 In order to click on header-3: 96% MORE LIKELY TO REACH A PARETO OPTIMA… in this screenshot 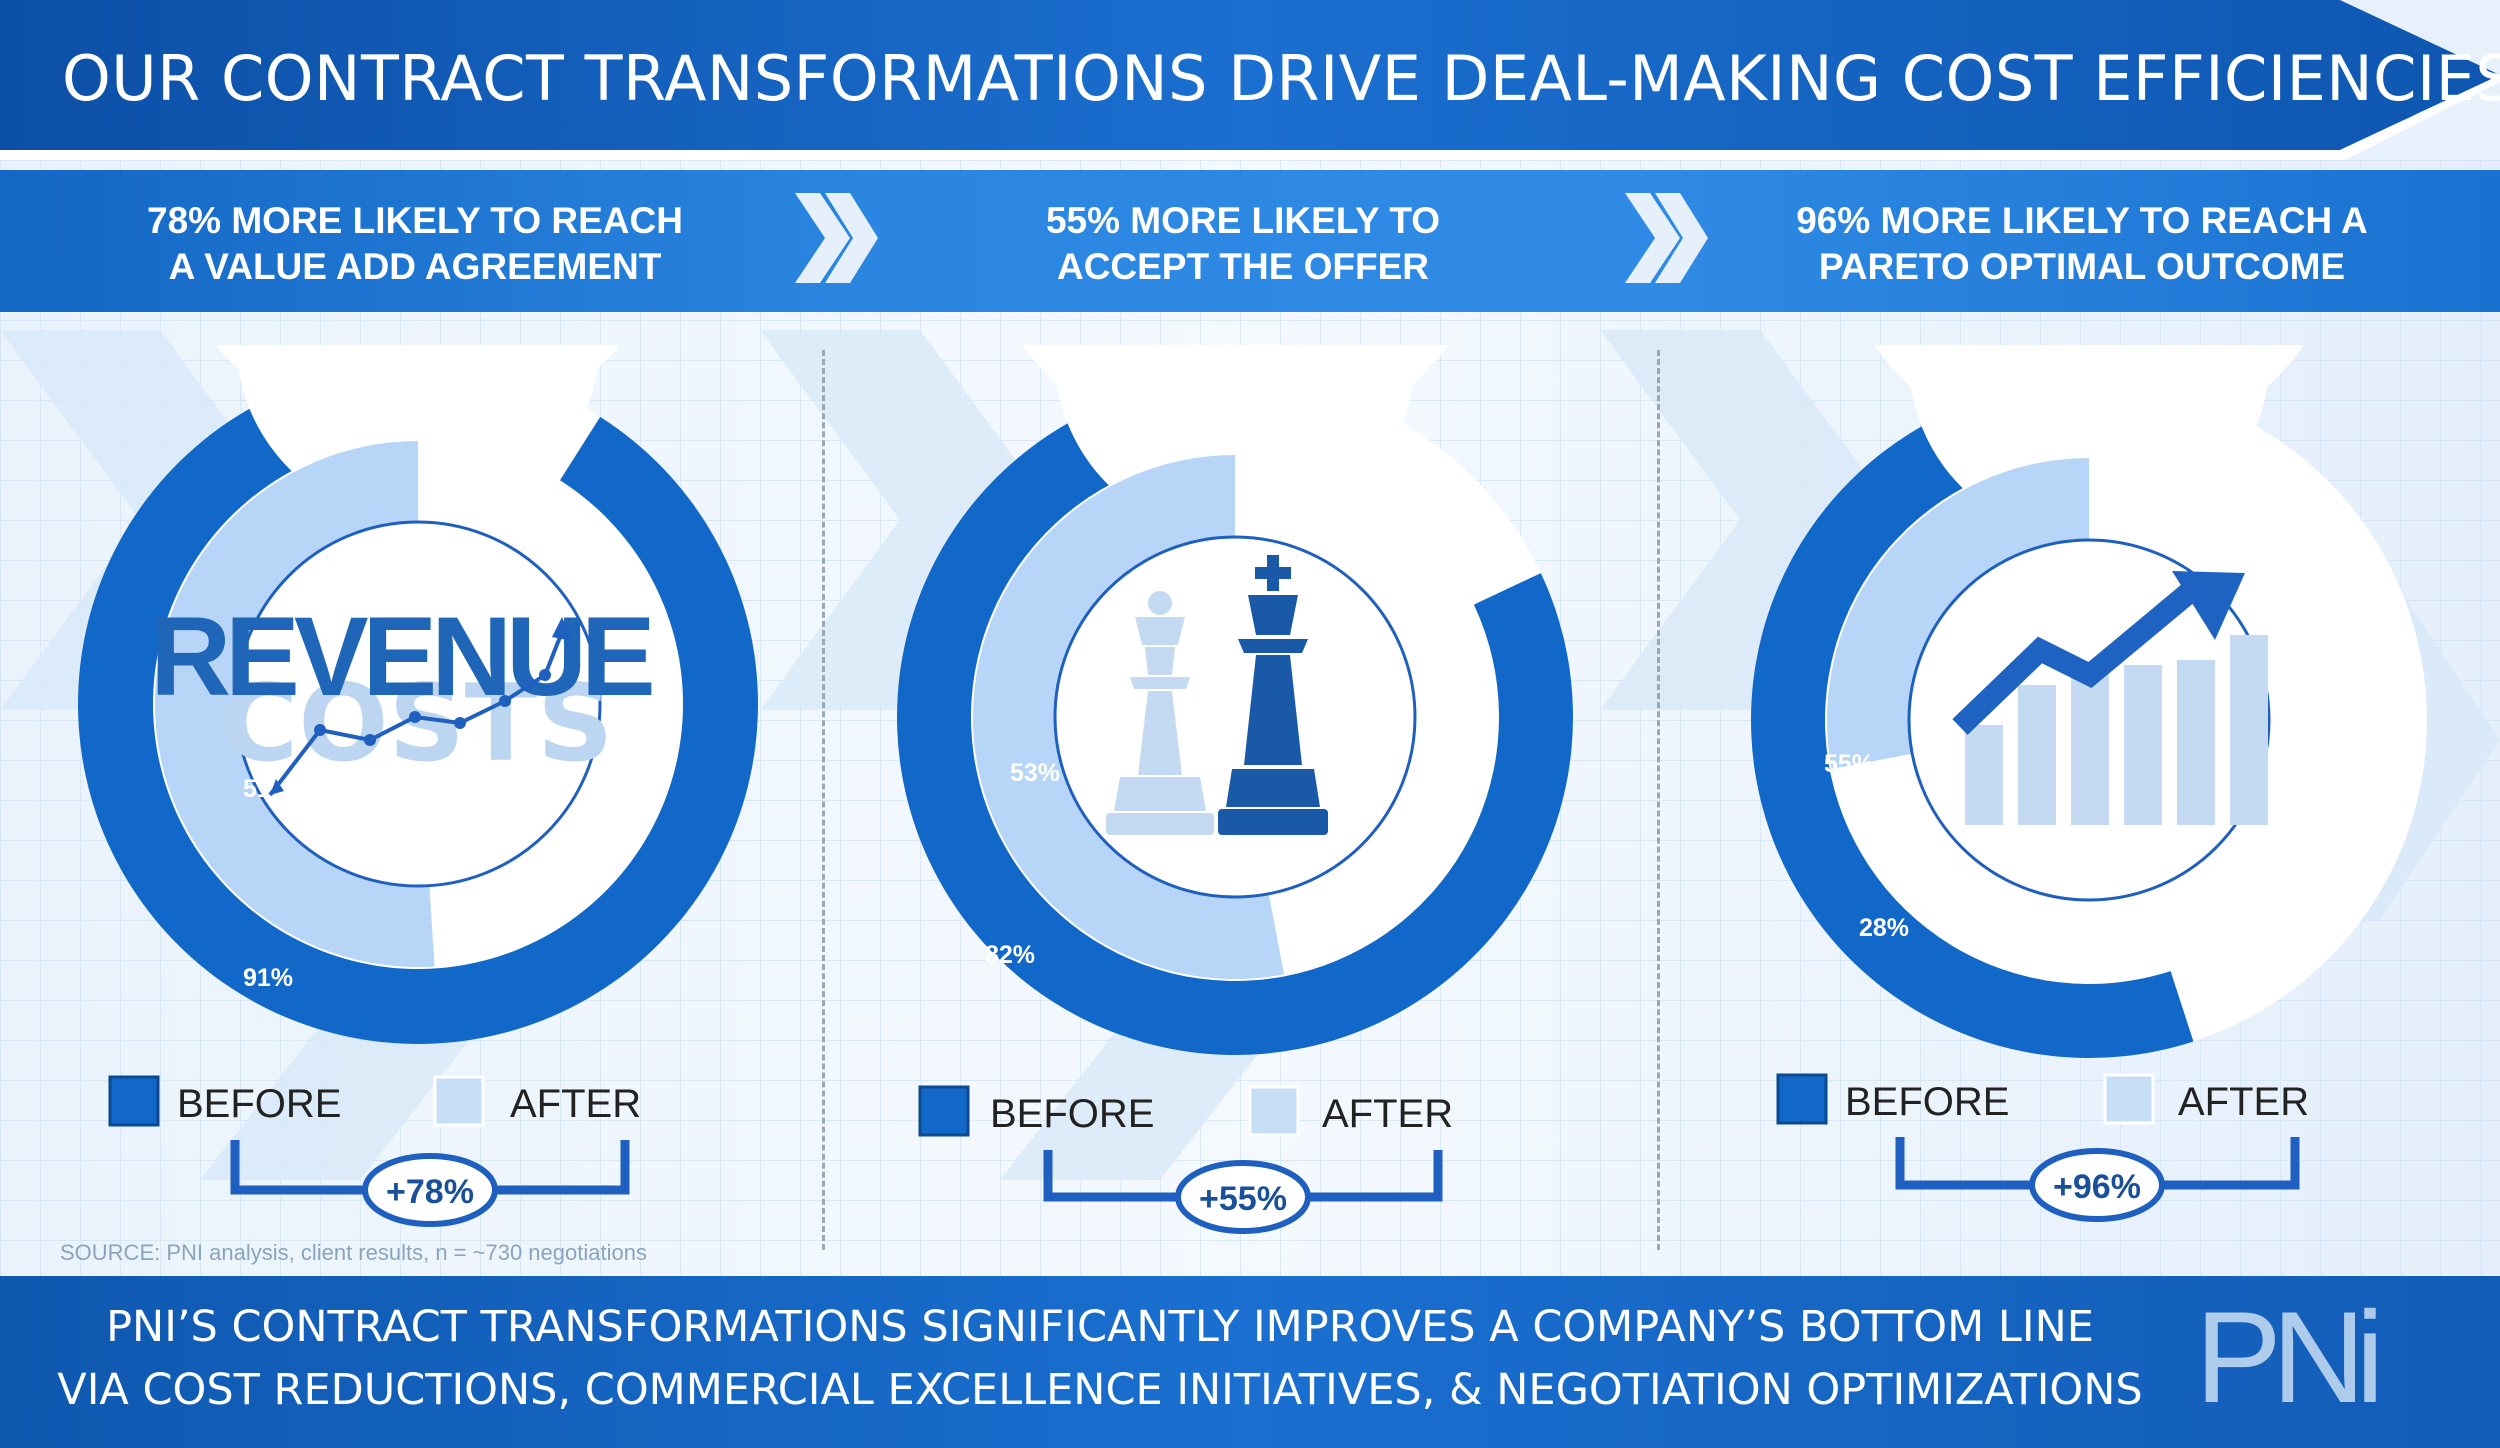, I will do `click(2082, 244)`.